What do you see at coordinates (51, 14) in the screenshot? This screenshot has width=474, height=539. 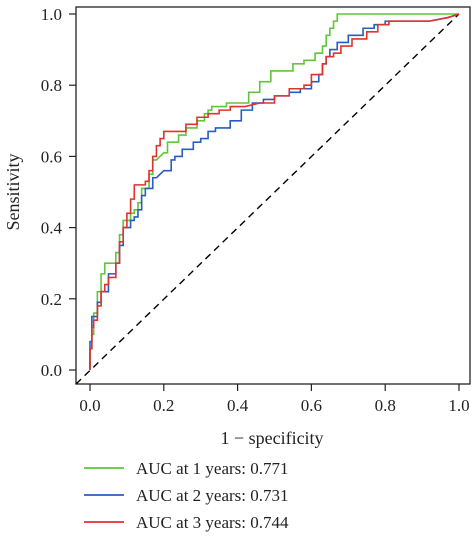 I see `y-tick-label: 1.0` at bounding box center [51, 14].